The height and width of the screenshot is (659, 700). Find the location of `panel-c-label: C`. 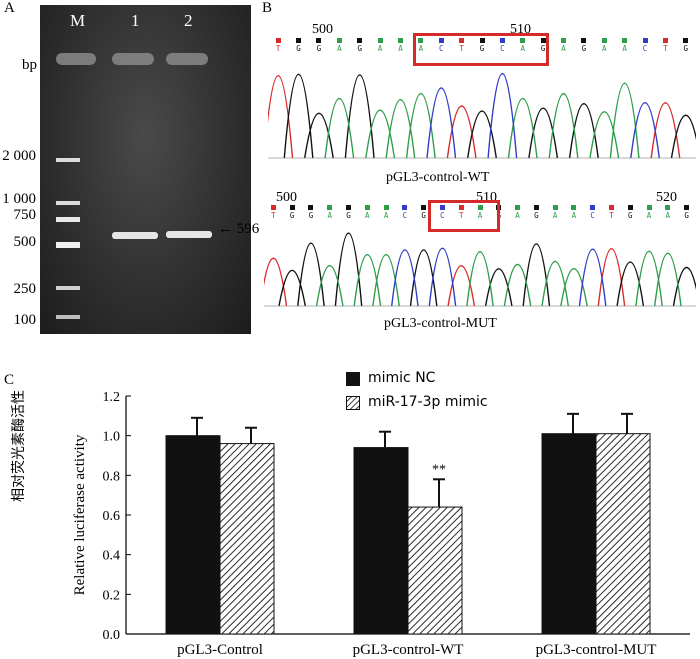

panel-c-label: C is located at coordinates (9, 380).